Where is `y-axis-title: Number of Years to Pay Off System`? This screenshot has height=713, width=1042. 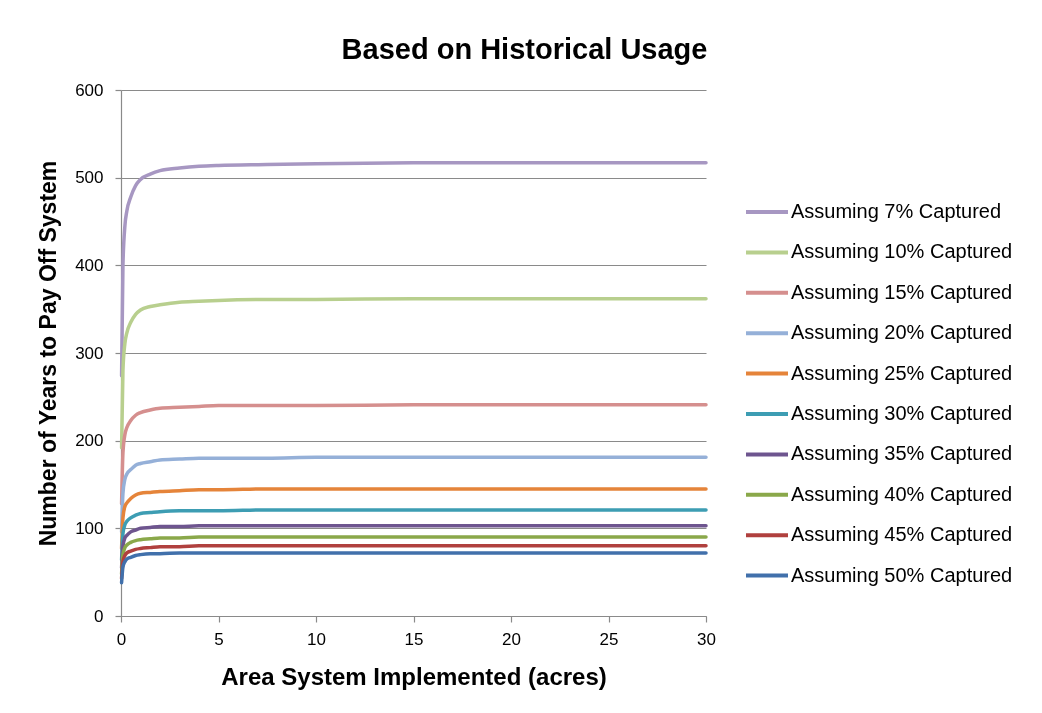 y-axis-title: Number of Years to Pay Off System is located at coordinates (48, 353).